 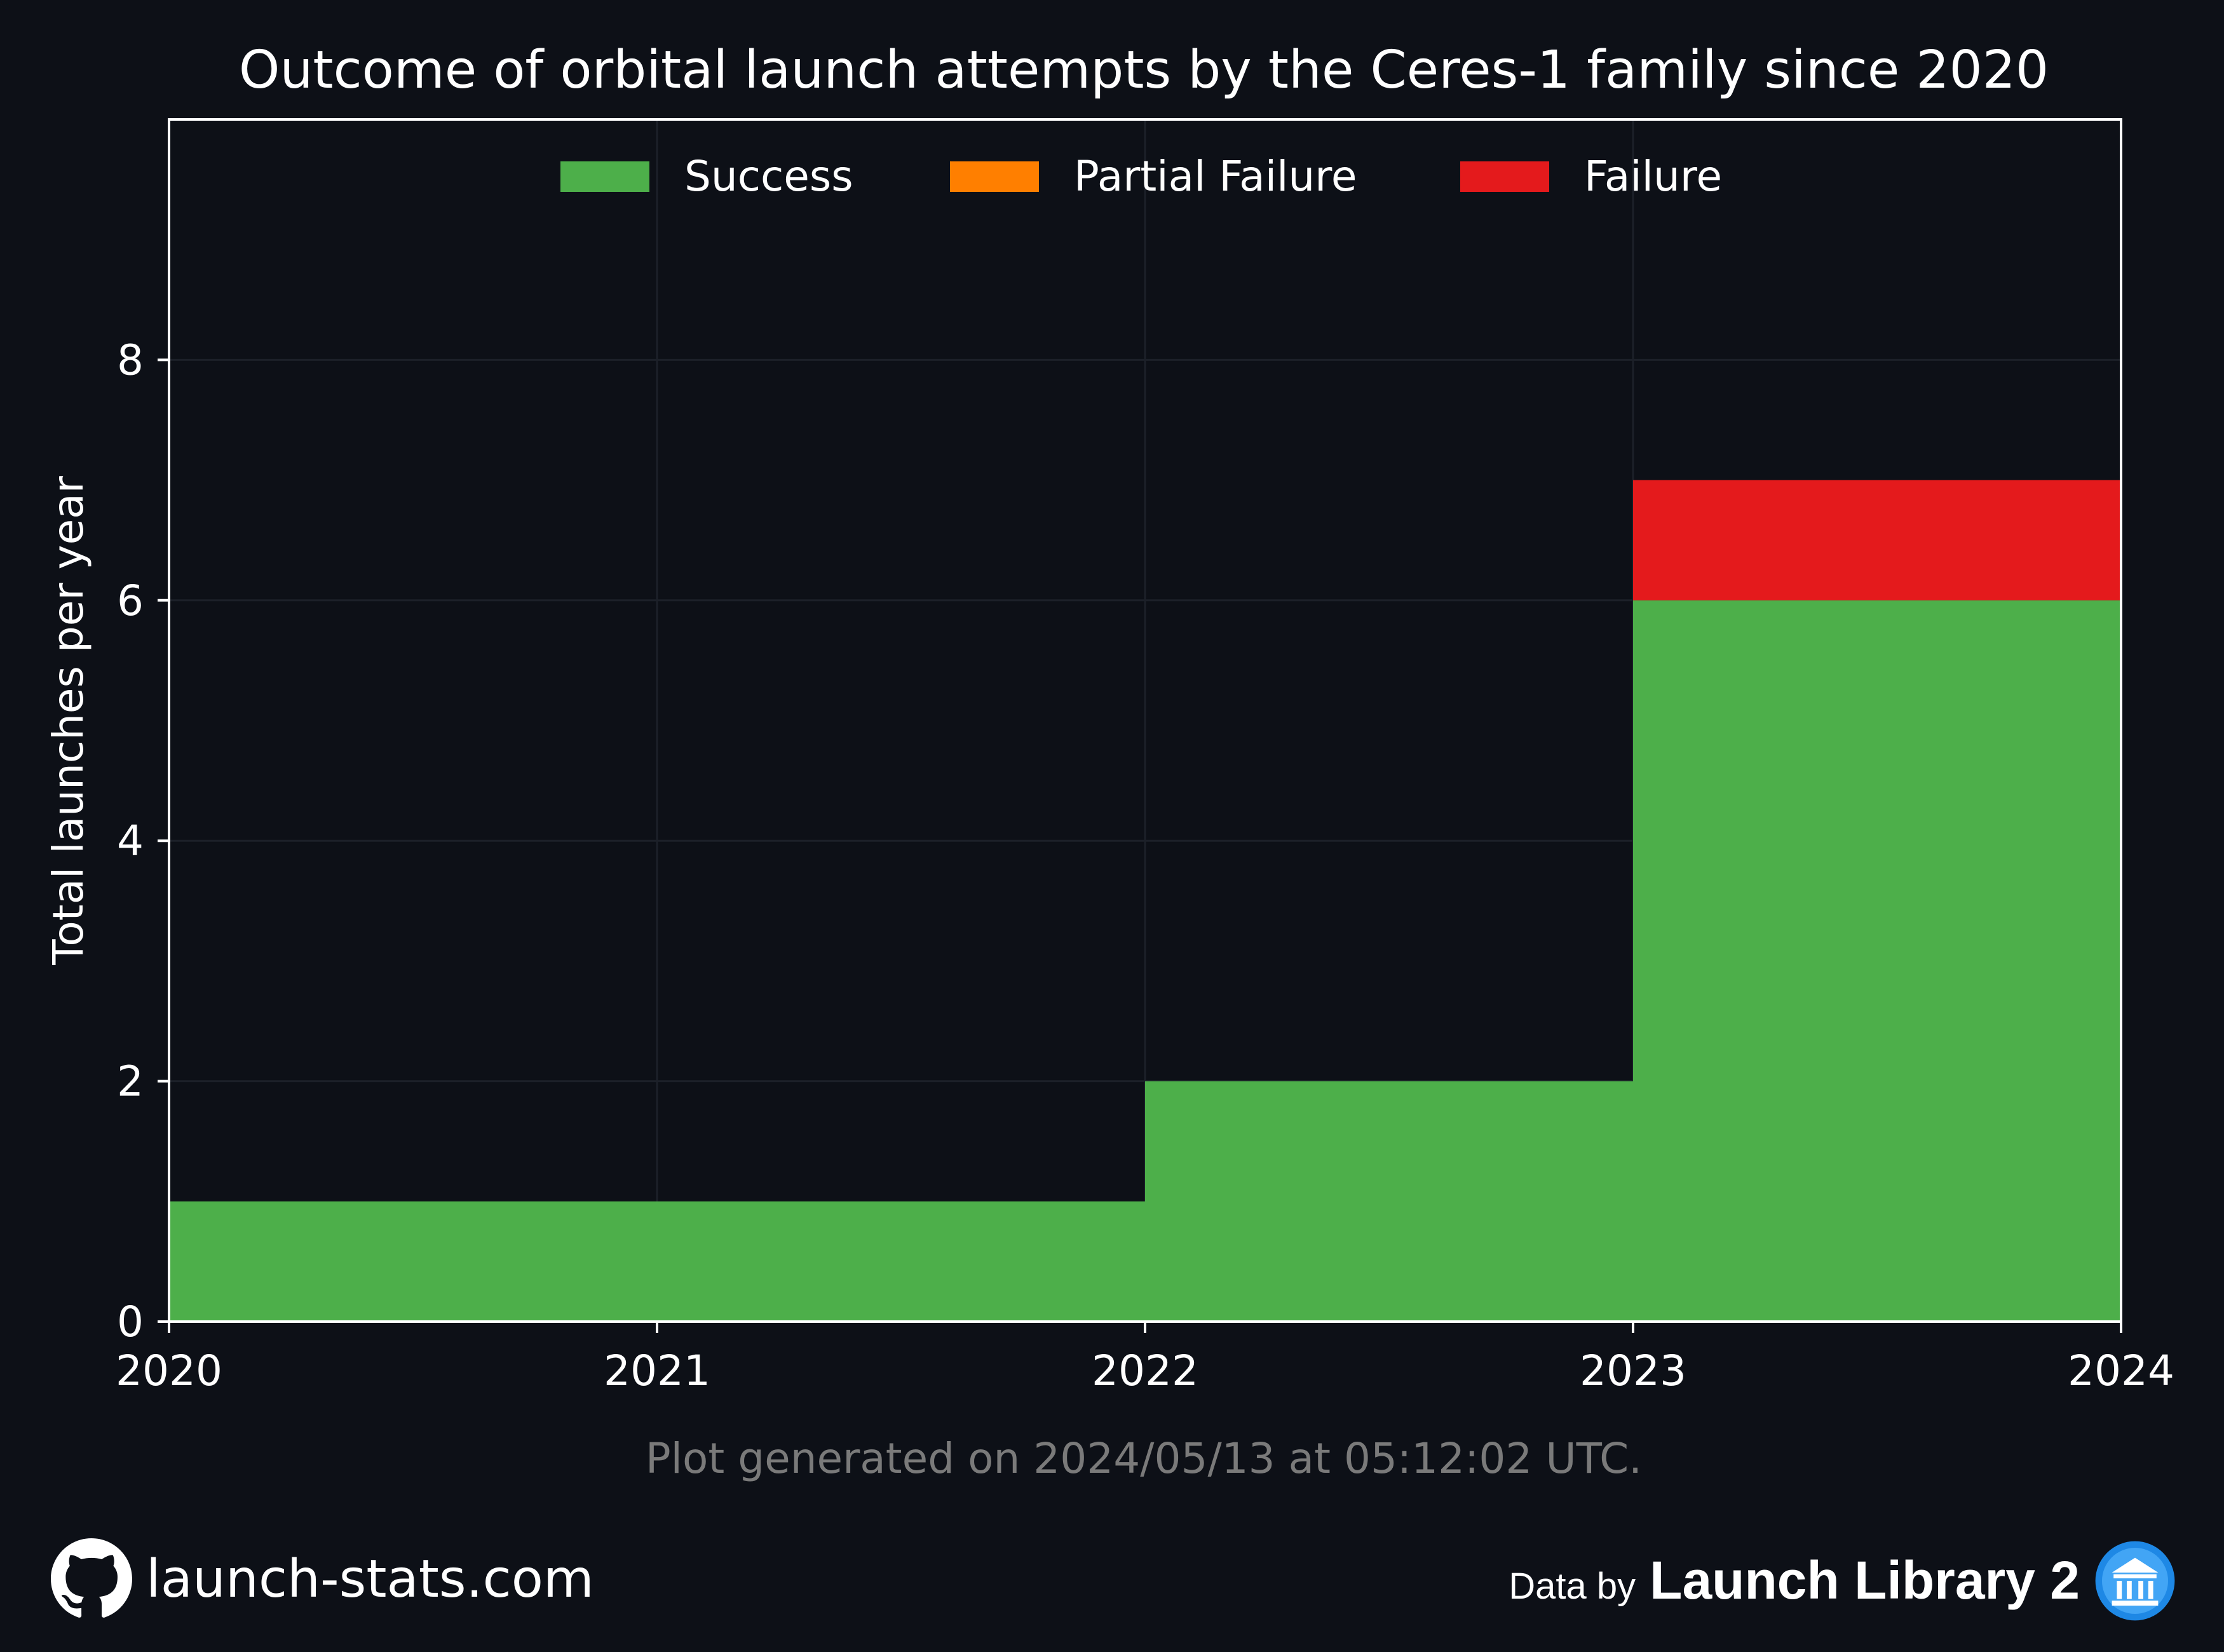 What do you see at coordinates (130, 1321) in the screenshot?
I see `y-tick-label: 0` at bounding box center [130, 1321].